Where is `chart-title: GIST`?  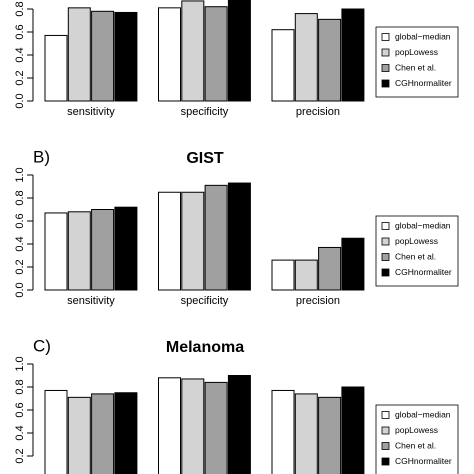
chart-title: GIST is located at coordinates (205, 158).